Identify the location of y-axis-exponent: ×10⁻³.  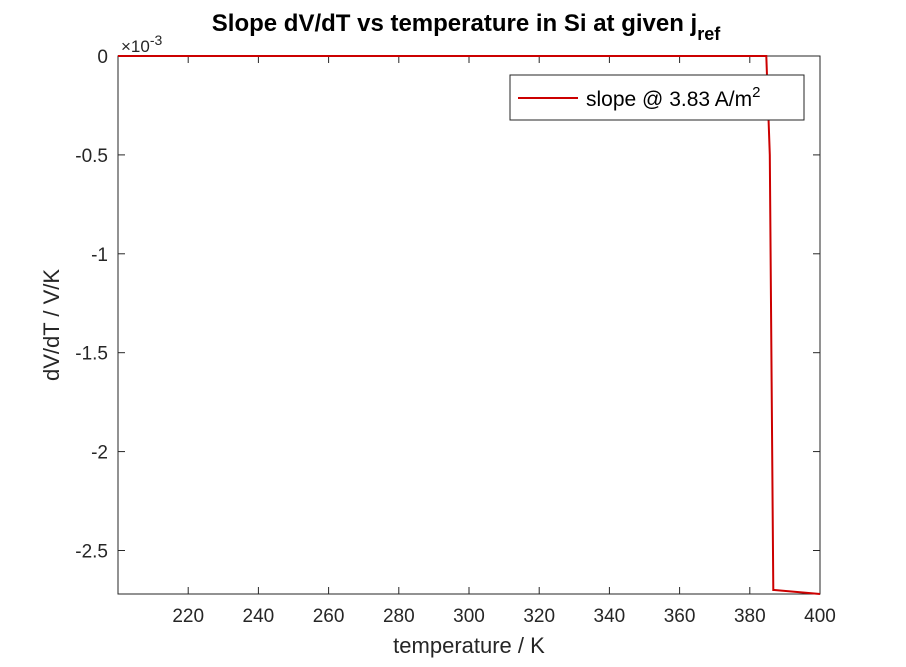
(142, 44).